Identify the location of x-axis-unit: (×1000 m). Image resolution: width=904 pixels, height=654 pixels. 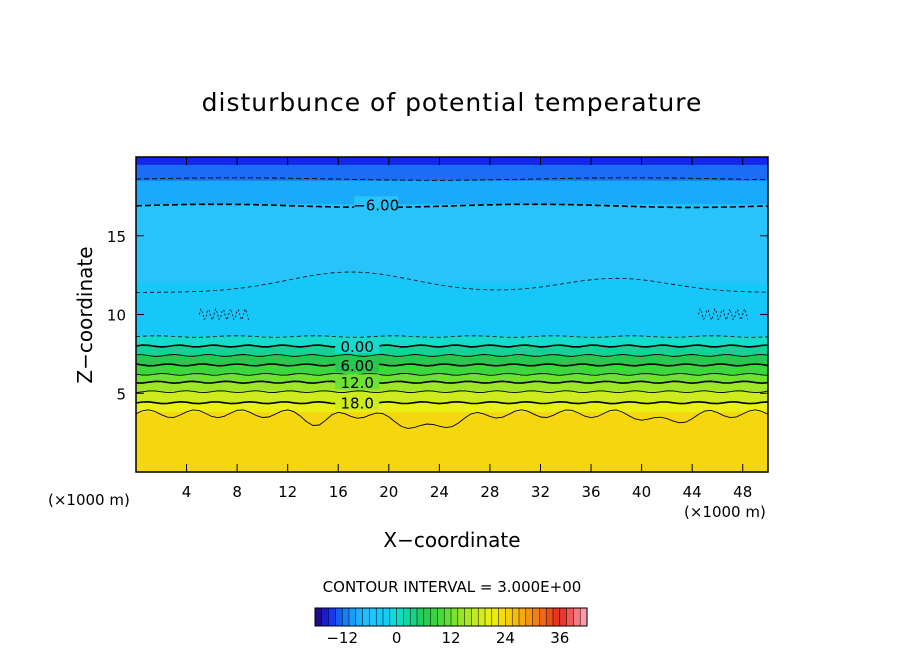
(725, 512).